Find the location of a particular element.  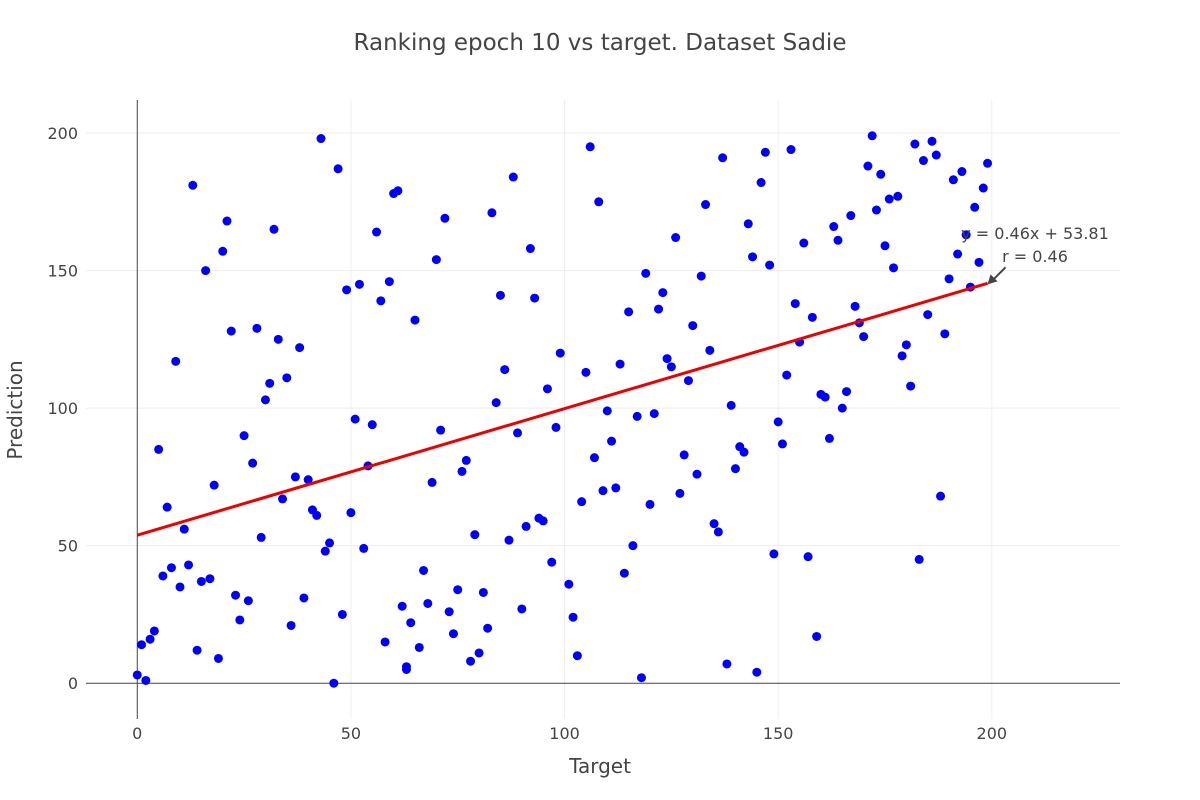

annotation-arrow-head is located at coordinates (992, 279).